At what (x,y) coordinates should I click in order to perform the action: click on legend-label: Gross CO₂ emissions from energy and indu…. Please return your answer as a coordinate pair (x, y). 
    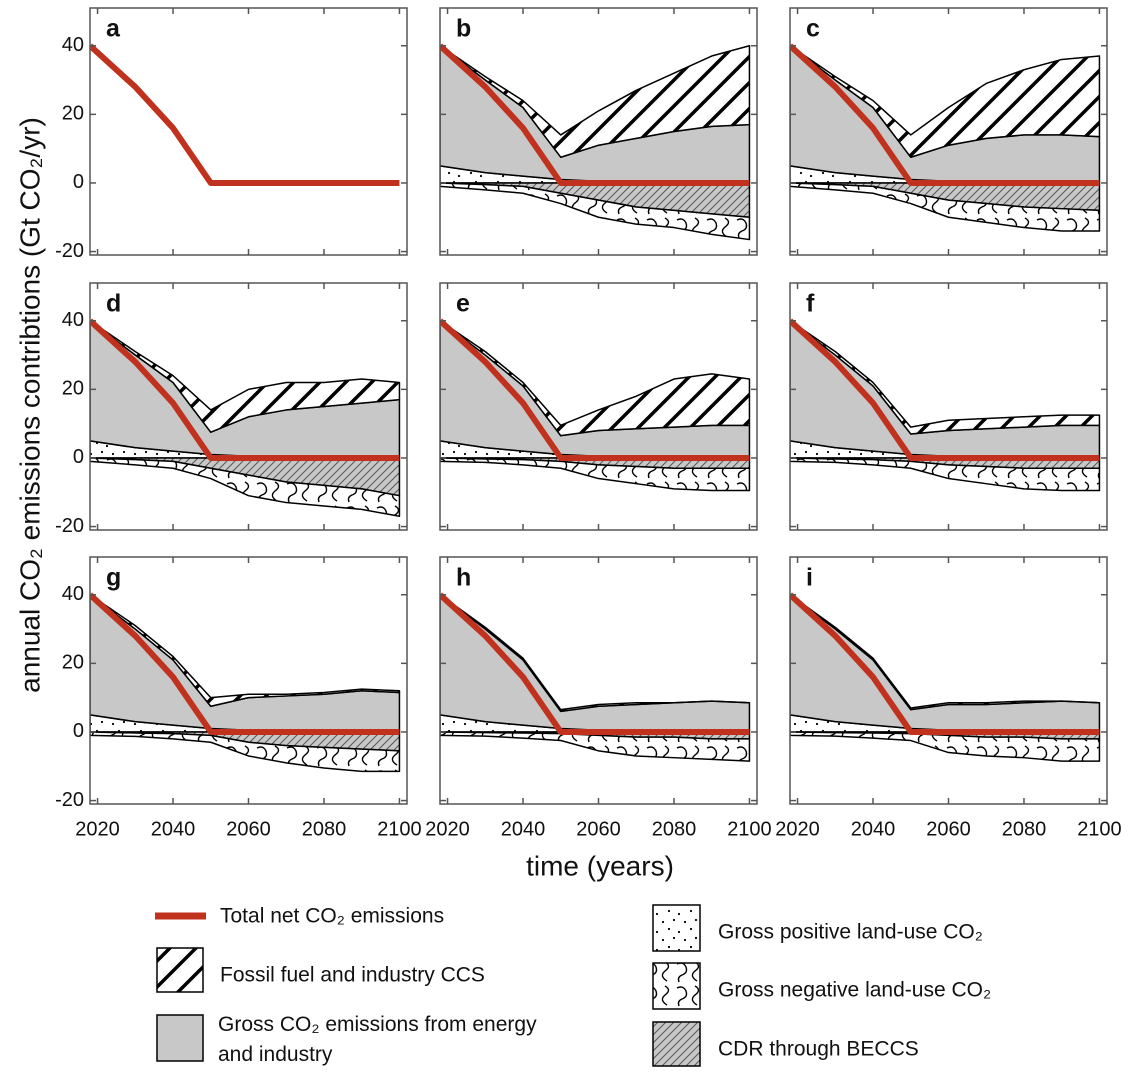
    Looking at the image, I should click on (377, 1039).